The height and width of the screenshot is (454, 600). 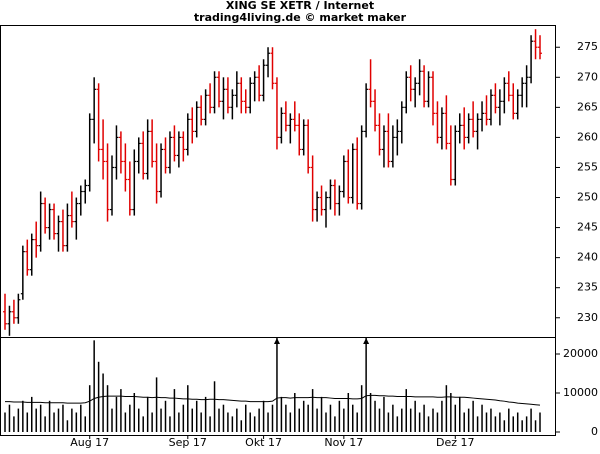 What do you see at coordinates (587, 136) in the screenshot?
I see `y-tick-label: 260` at bounding box center [587, 136].